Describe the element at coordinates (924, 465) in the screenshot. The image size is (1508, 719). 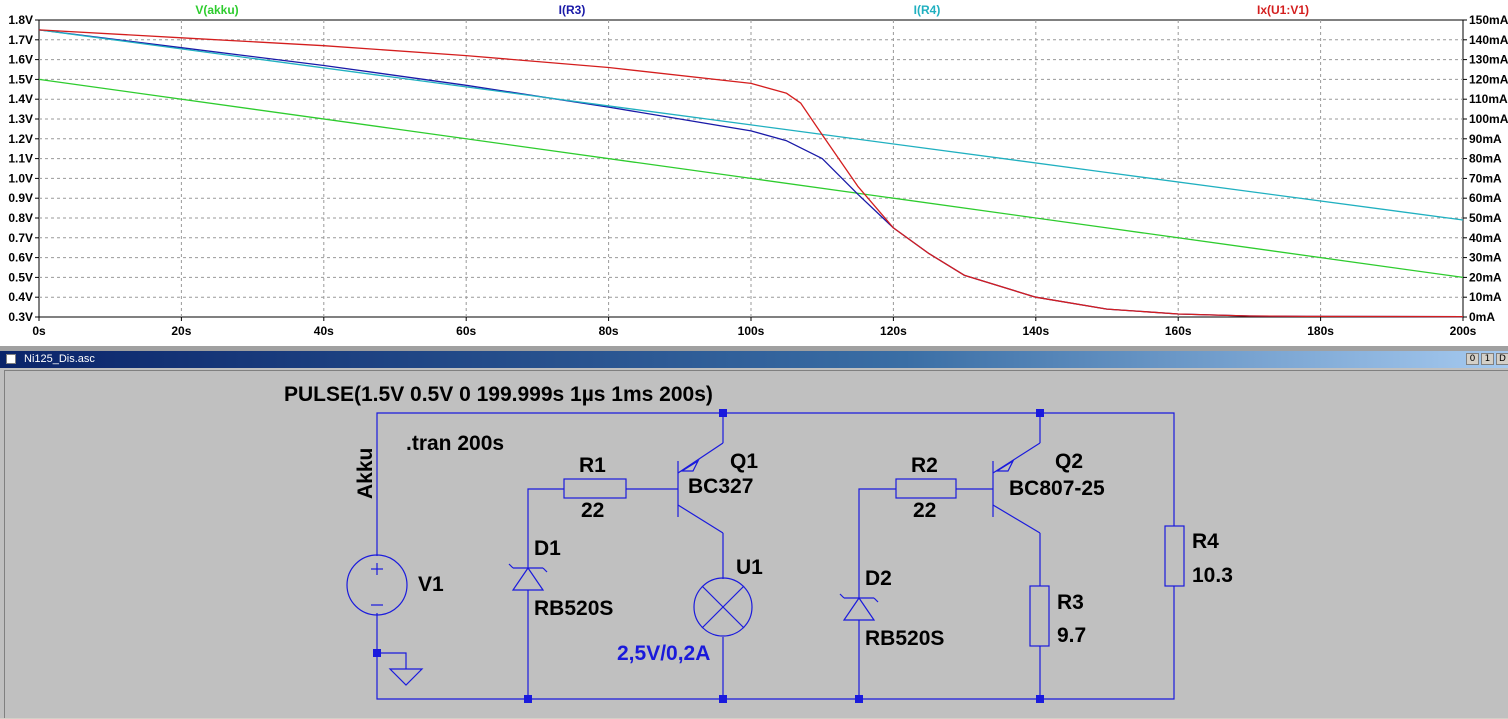
I see `r2-name-label: R2` at that location.